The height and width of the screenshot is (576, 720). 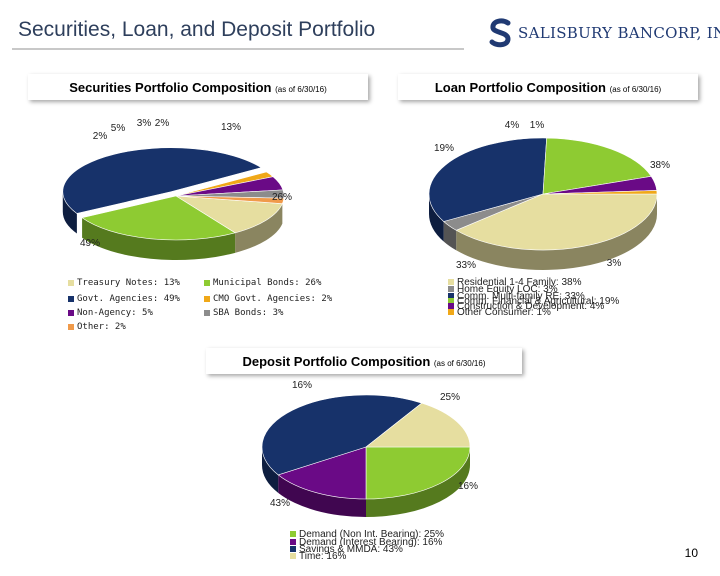 I want to click on securities-legend-item: Municipal Bonds: 26%, so click(x=262, y=283).